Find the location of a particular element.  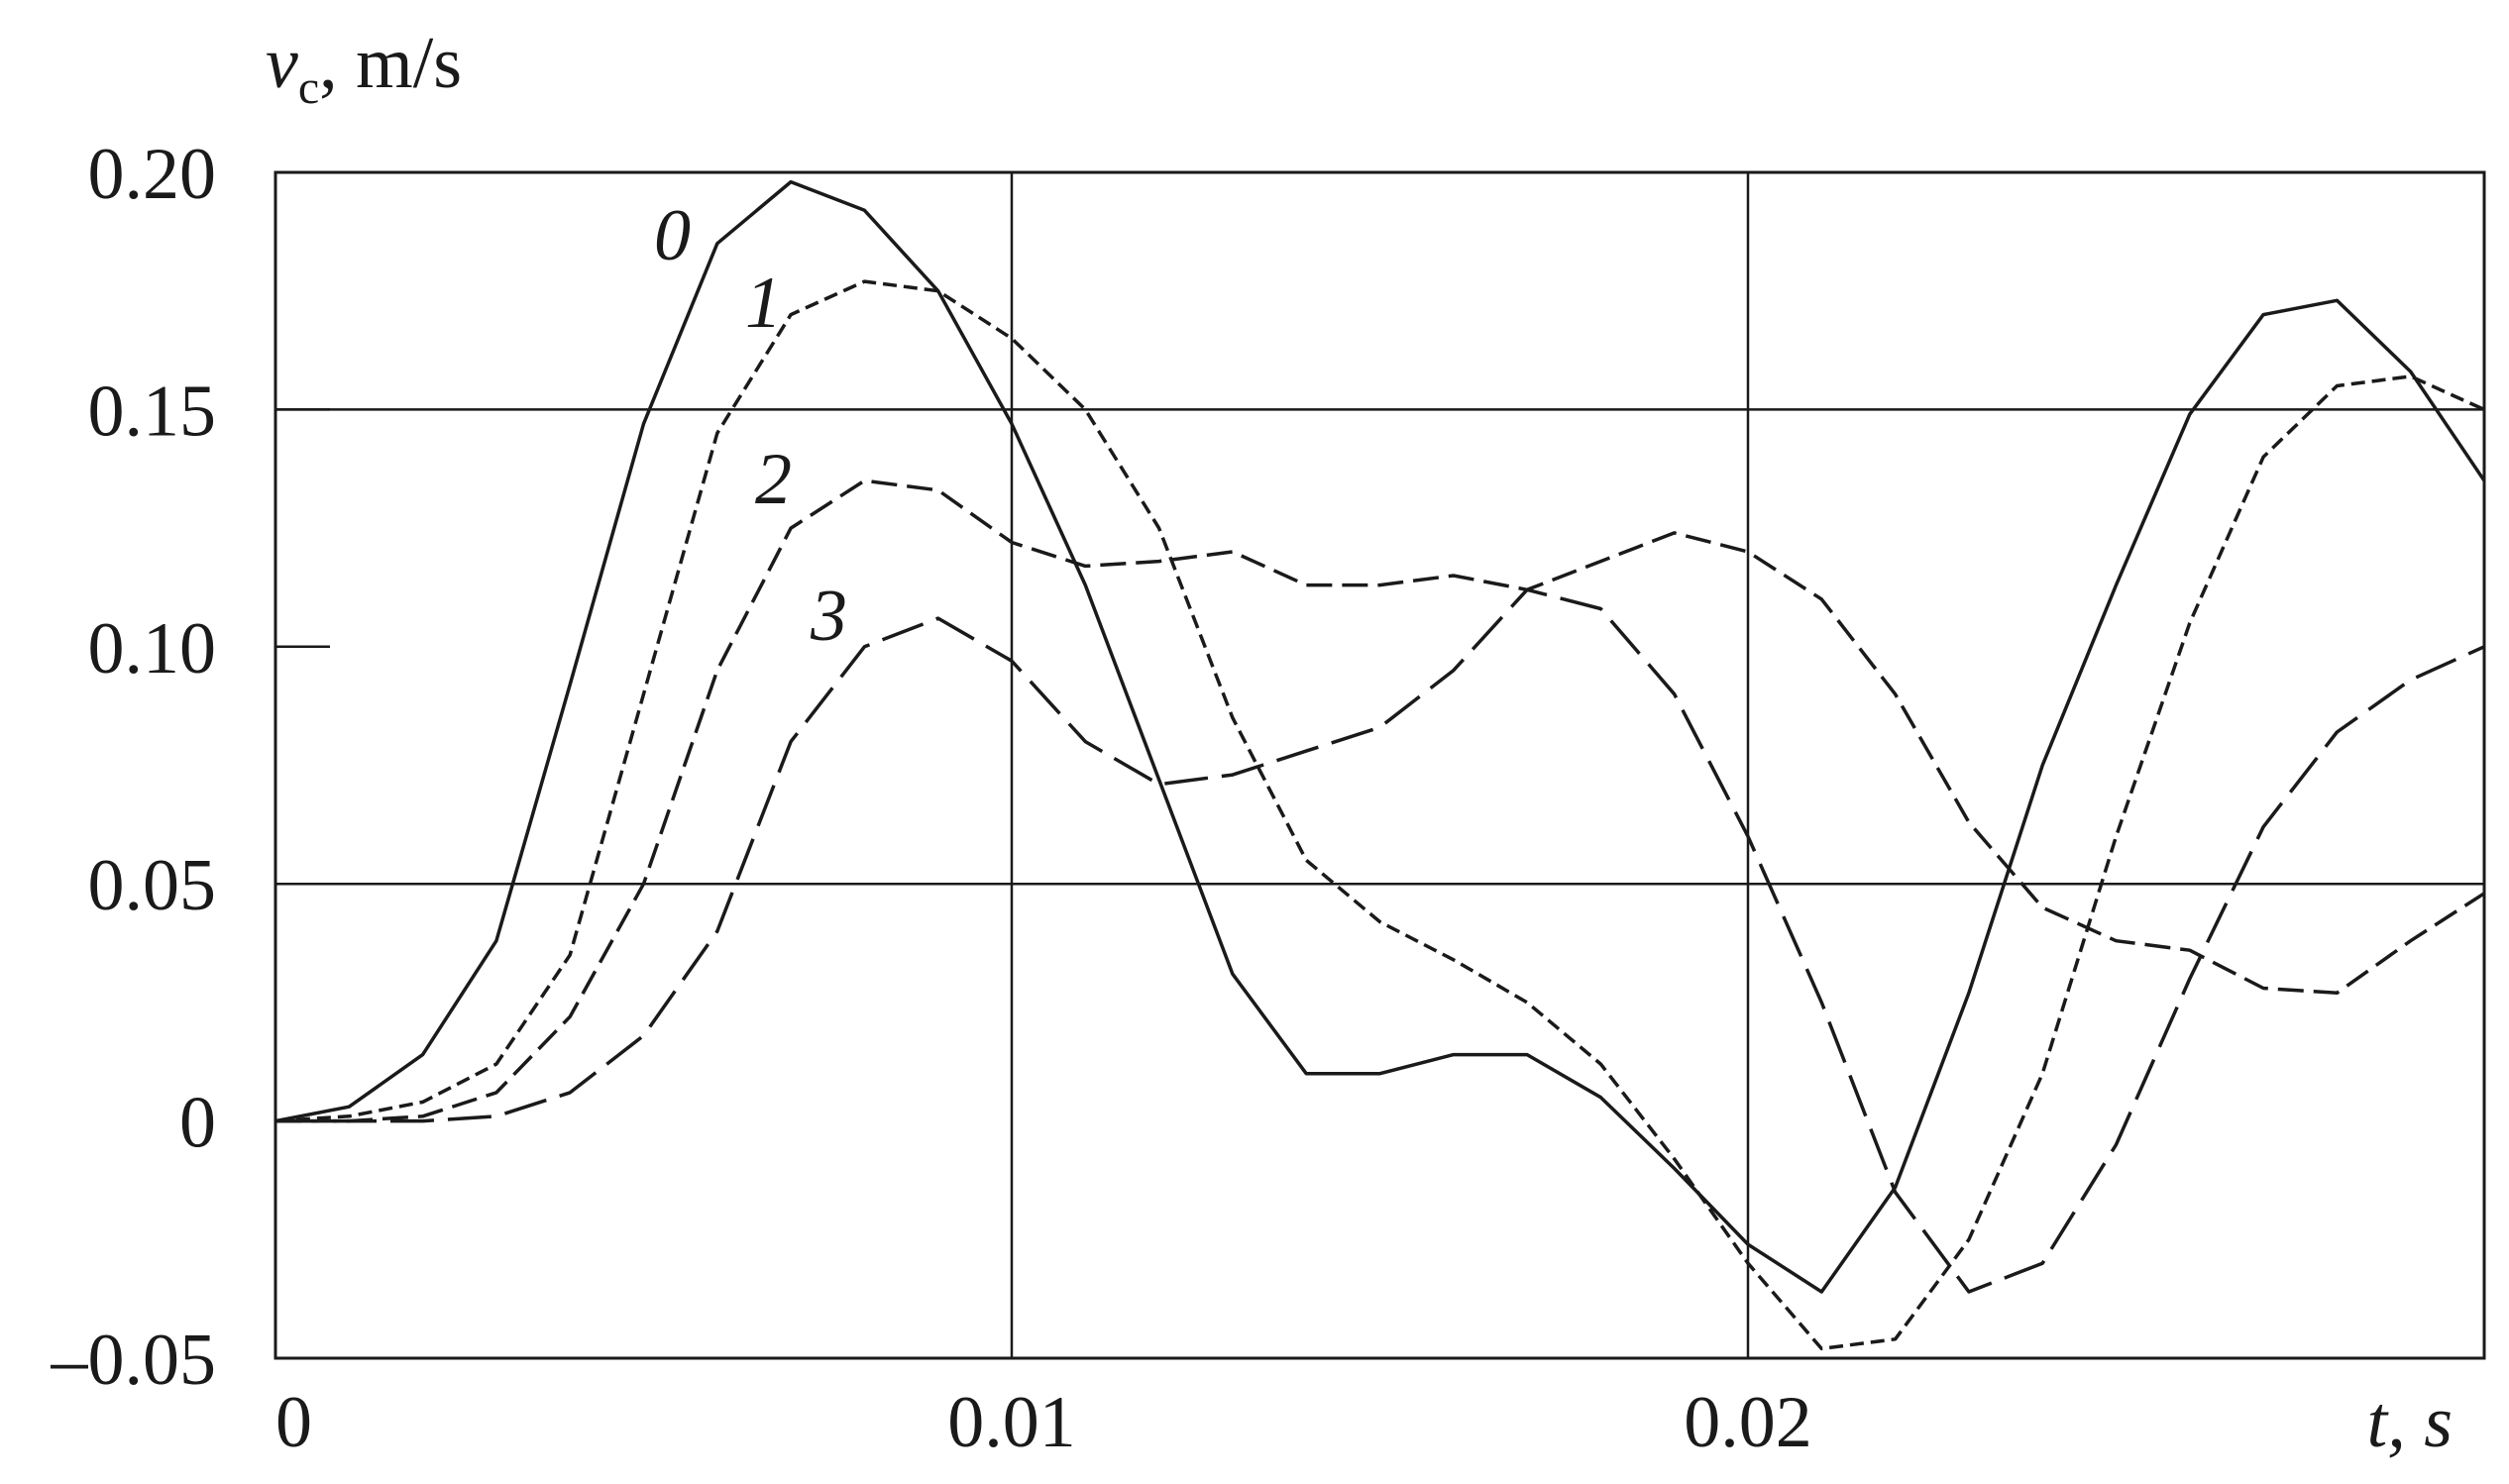

y-tick-label: 0.15 is located at coordinates (153, 412).